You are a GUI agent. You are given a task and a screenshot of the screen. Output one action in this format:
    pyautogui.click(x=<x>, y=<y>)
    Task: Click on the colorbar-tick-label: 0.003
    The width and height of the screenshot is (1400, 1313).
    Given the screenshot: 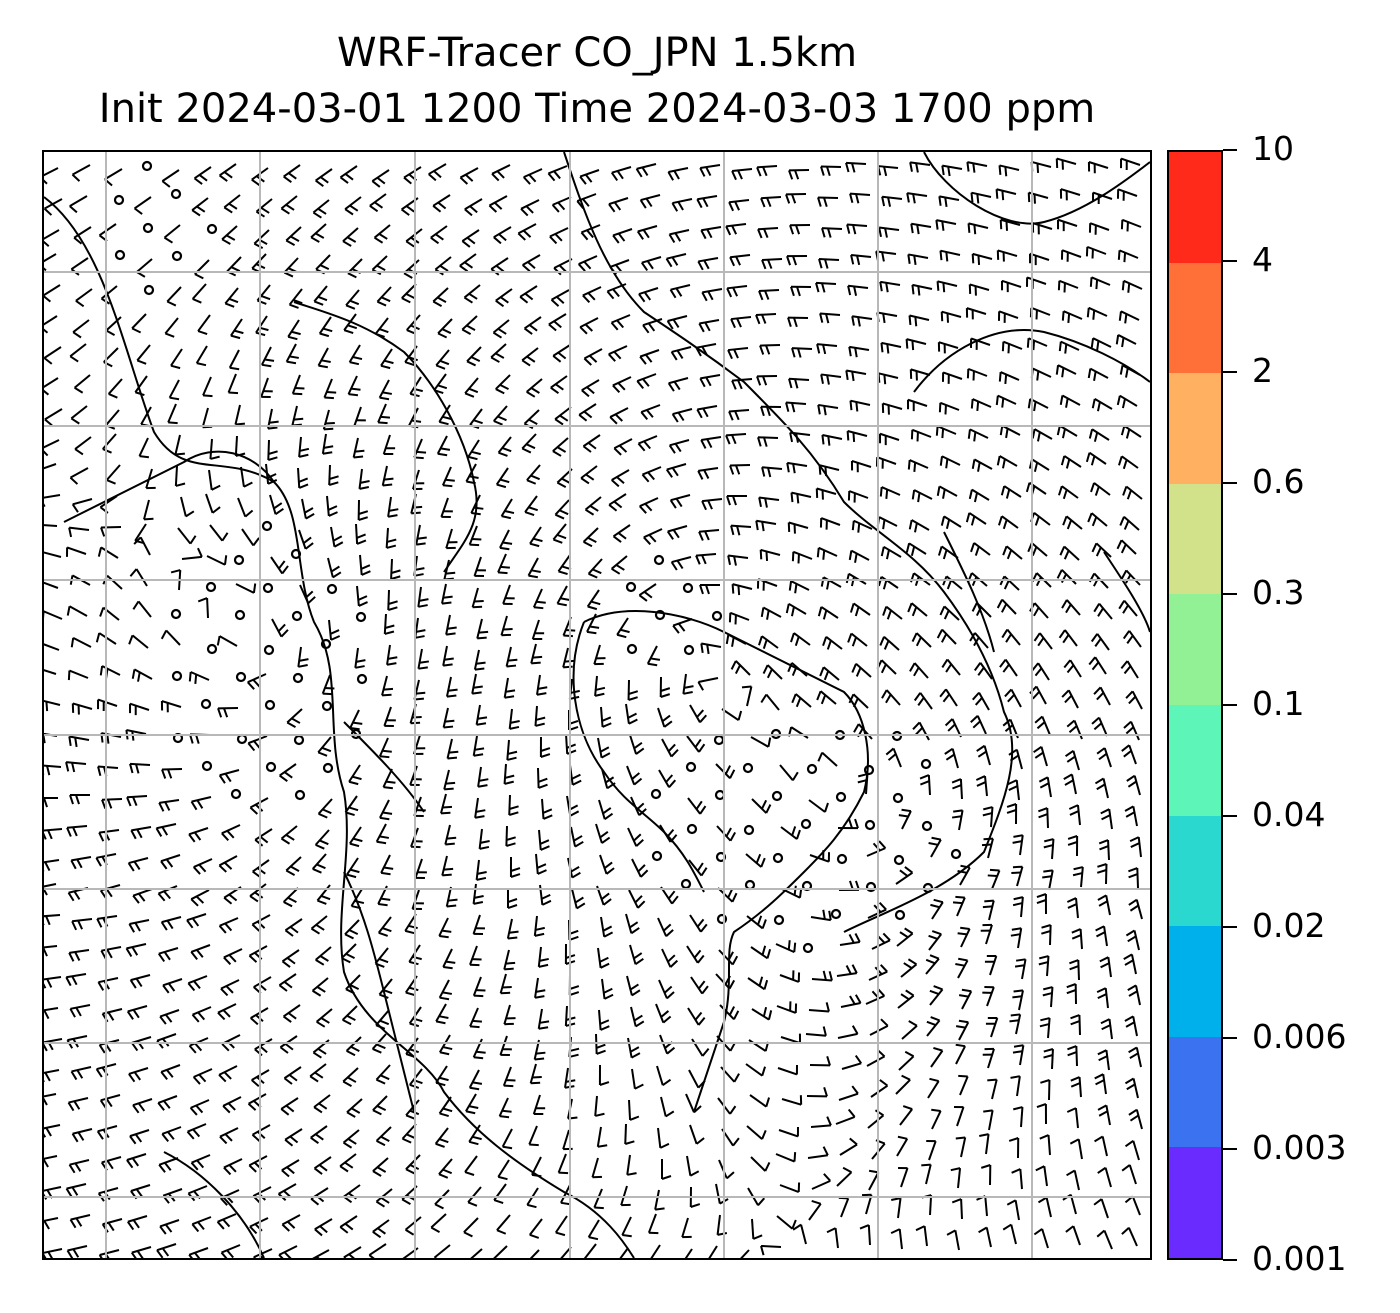 What is the action you would take?
    pyautogui.click(x=1299, y=1147)
    